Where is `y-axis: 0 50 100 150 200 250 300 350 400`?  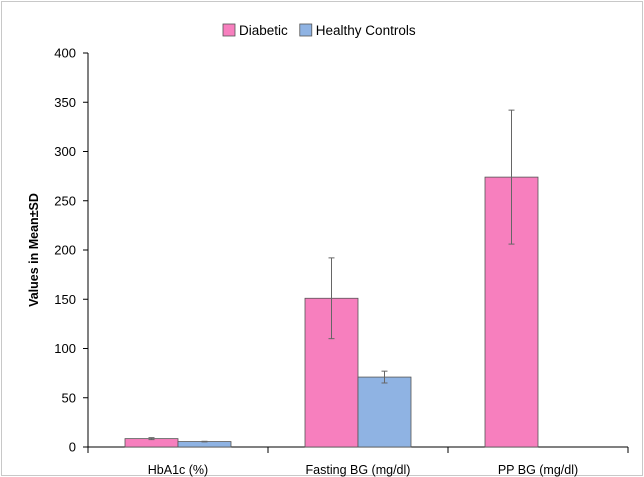 y-axis: 0 50 100 150 200 250 300 350 400 is located at coordinates (71, 250).